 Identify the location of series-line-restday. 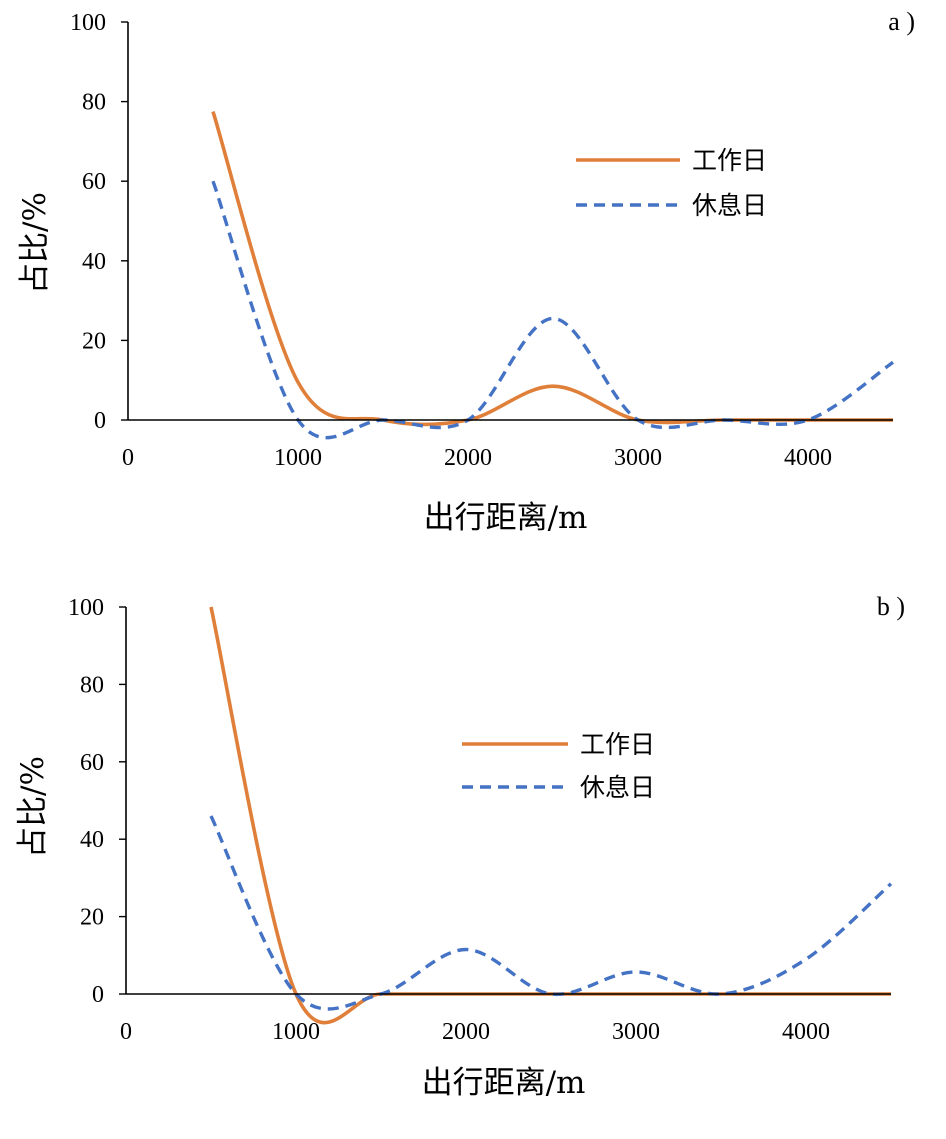
(551, 913).